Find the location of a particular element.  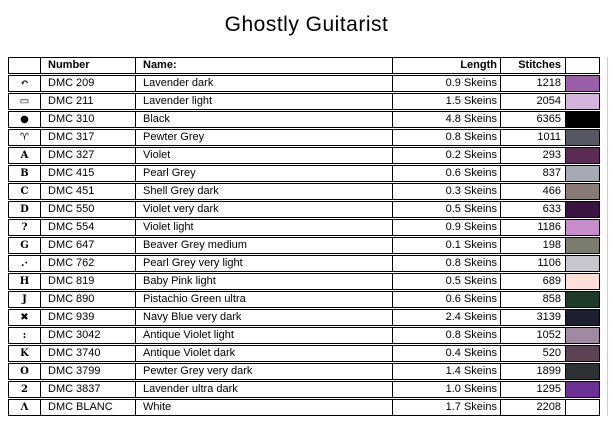

table-row: ● DMC 310 Black 4.8 Skeins 6365 is located at coordinates (304, 119).